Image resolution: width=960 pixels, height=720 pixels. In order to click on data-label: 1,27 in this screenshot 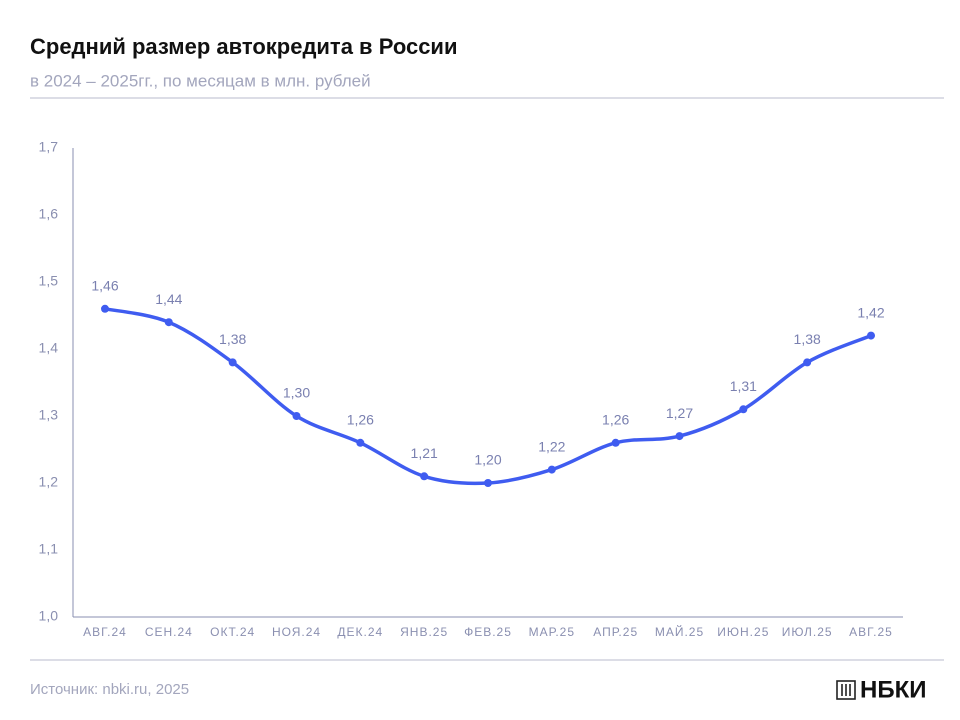, I will do `click(679, 413)`.